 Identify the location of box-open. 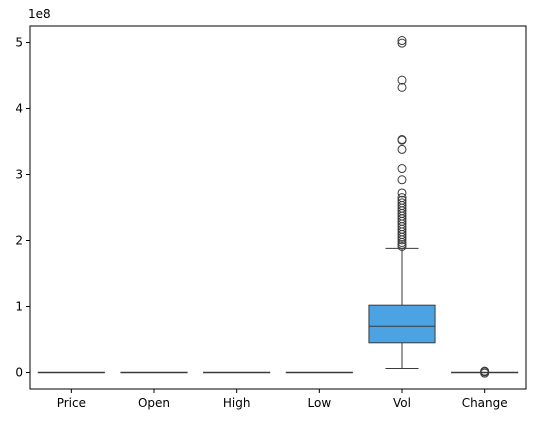
(154, 372).